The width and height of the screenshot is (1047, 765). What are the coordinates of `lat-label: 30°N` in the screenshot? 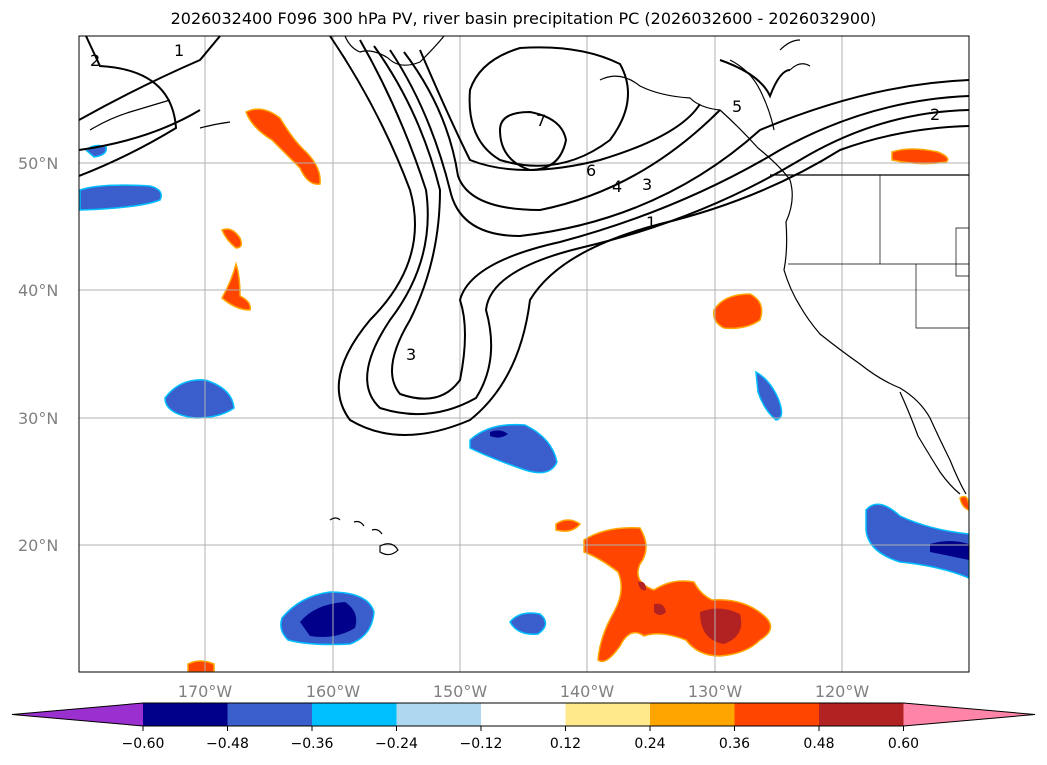 It's located at (38, 418).